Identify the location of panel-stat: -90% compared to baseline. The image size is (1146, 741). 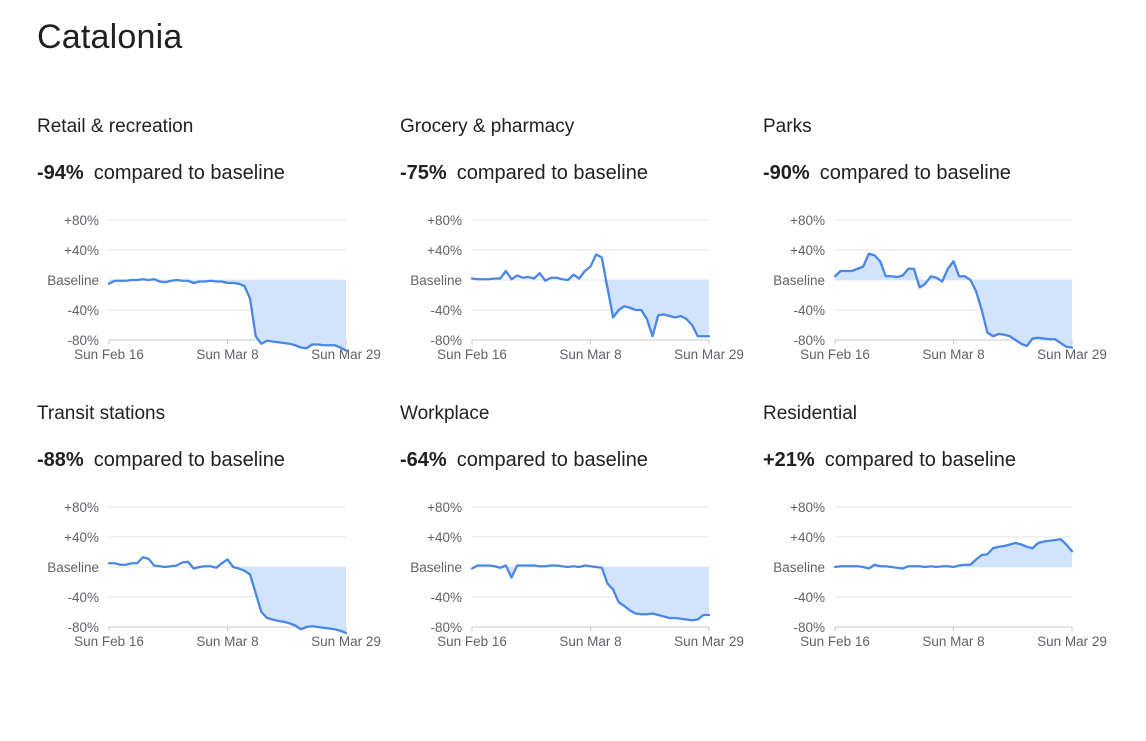
(887, 173).